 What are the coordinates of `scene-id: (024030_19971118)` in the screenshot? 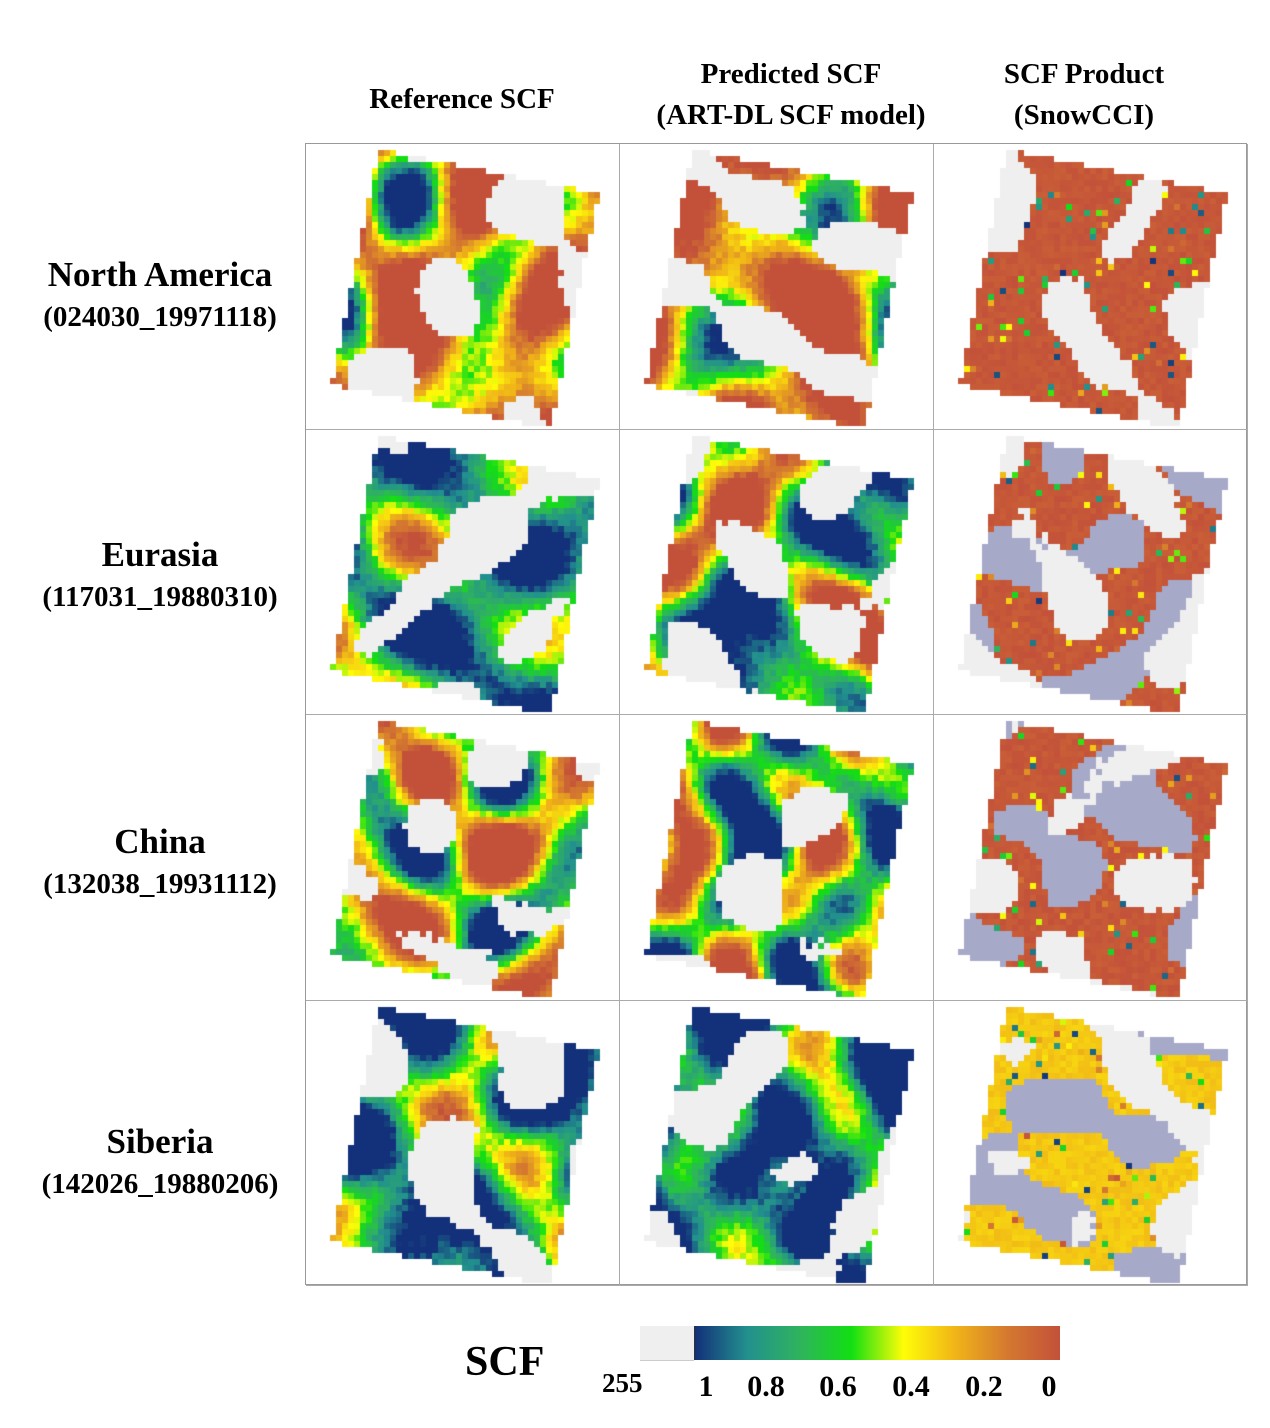 It's located at (160, 317).